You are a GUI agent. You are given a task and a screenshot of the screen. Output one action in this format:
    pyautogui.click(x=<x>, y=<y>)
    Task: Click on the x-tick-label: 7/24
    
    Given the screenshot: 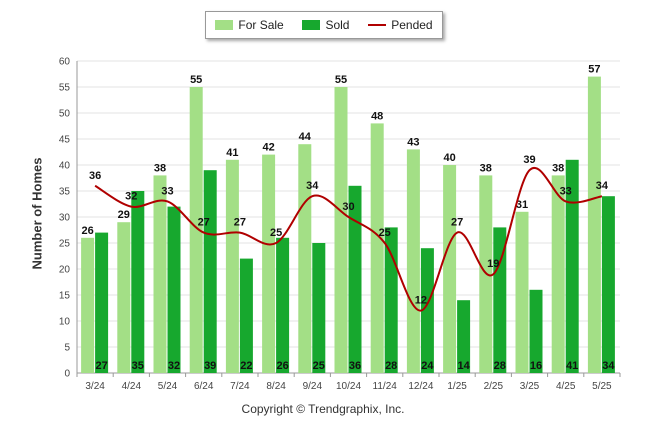 What is the action you would take?
    pyautogui.click(x=240, y=386)
    